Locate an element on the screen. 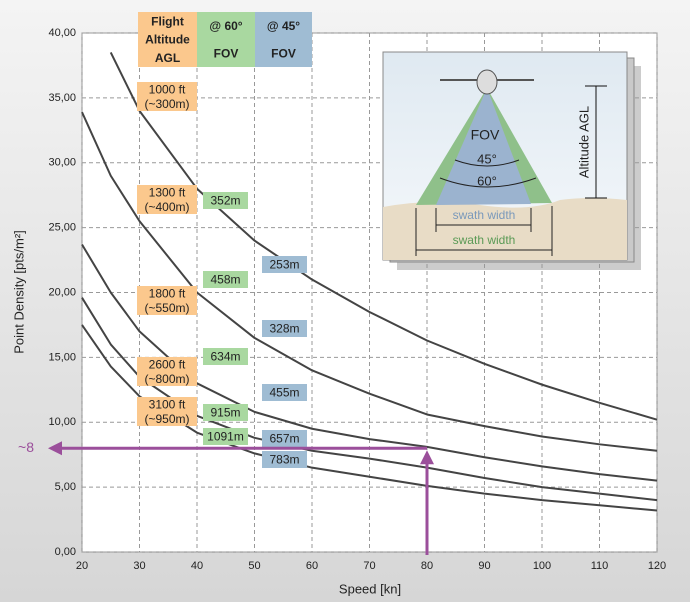 The height and width of the screenshot is (602, 690). y-axis-label: Point Density [pts/m²] is located at coordinates (18, 292).